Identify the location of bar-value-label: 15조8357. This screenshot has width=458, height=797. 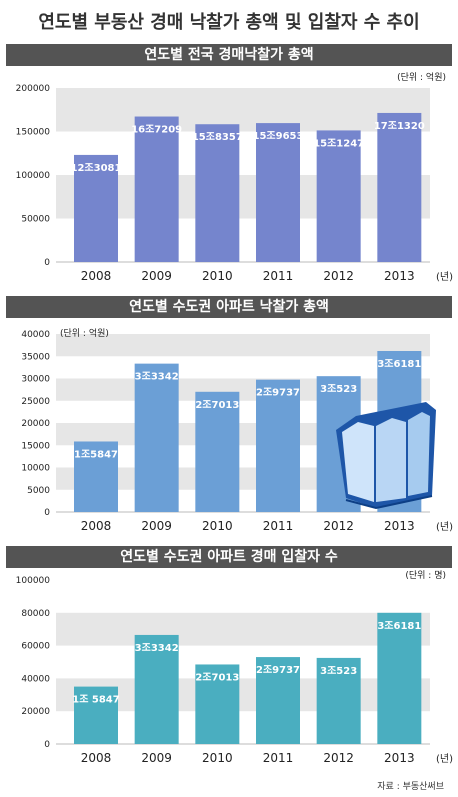
(217, 137).